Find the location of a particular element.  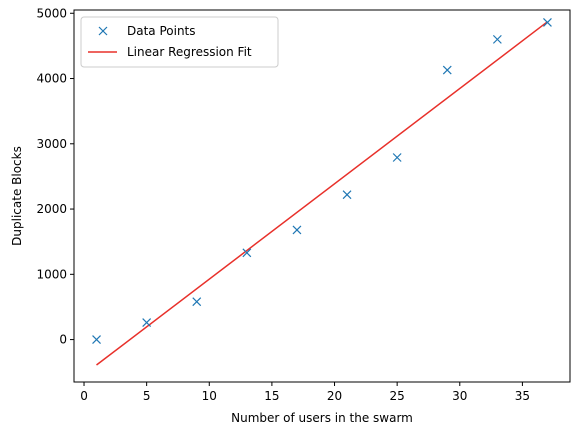

y-axis-label: Duplicate Blocks is located at coordinates (17, 196).